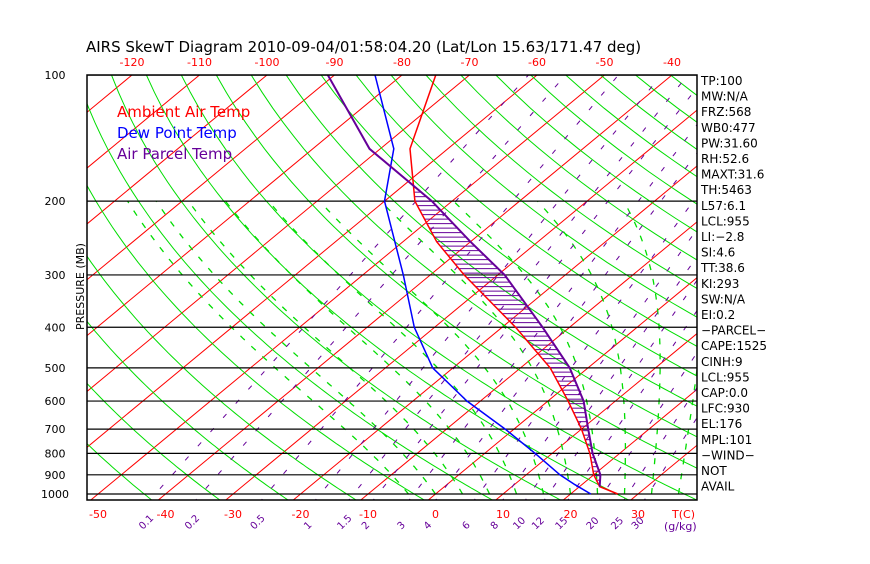 The height and width of the screenshot is (564, 870). Describe the element at coordinates (344, 522) in the screenshot. I see `mixing-ratio-tick-label: 1.5` at that location.